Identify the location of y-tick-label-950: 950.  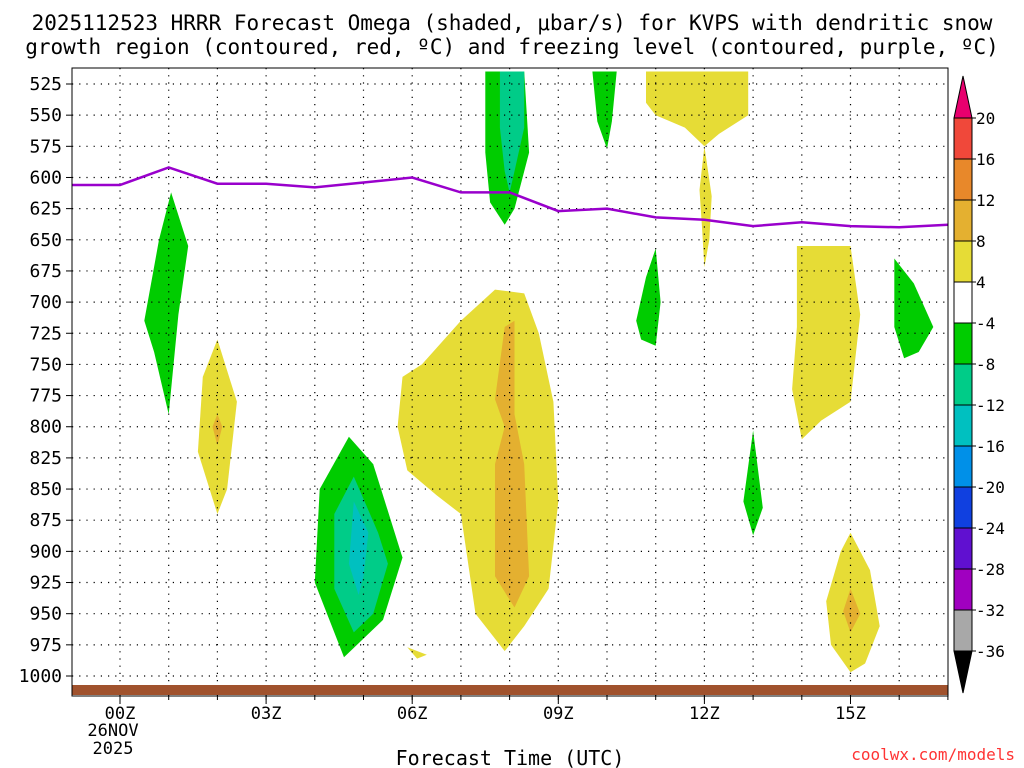
(45, 614).